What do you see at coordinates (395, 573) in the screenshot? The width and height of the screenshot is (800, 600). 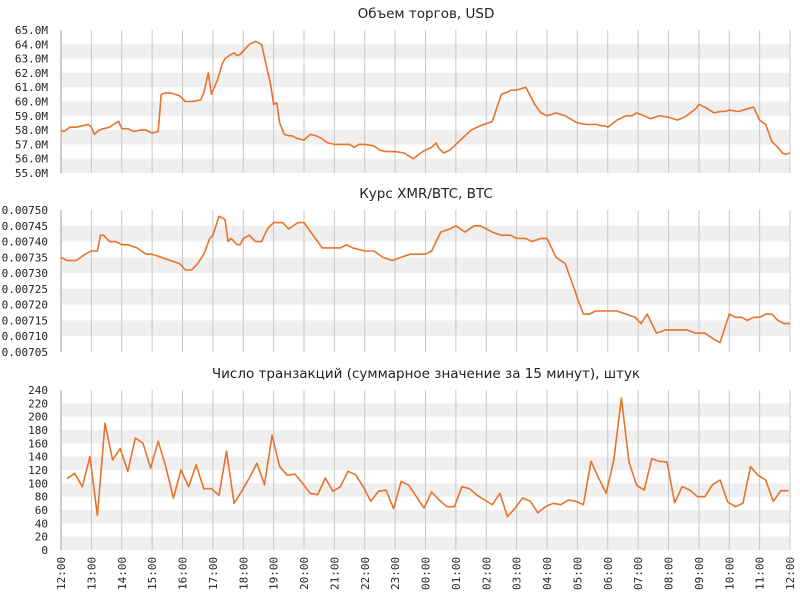 I see `x-tick-label: 23:00` at bounding box center [395, 573].